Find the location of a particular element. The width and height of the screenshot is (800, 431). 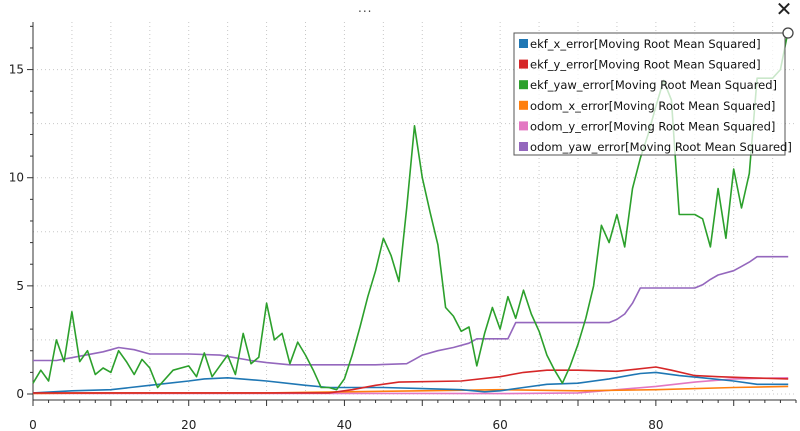

y-tick-label: 0 is located at coordinates (20, 394).